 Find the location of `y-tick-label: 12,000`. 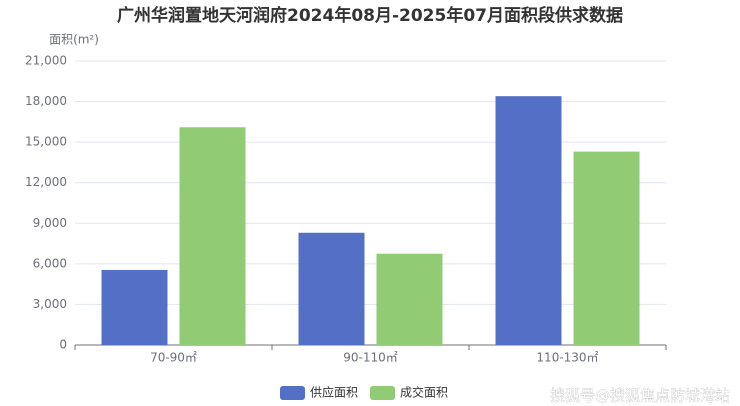

y-tick-label: 12,000 is located at coordinates (46, 182).